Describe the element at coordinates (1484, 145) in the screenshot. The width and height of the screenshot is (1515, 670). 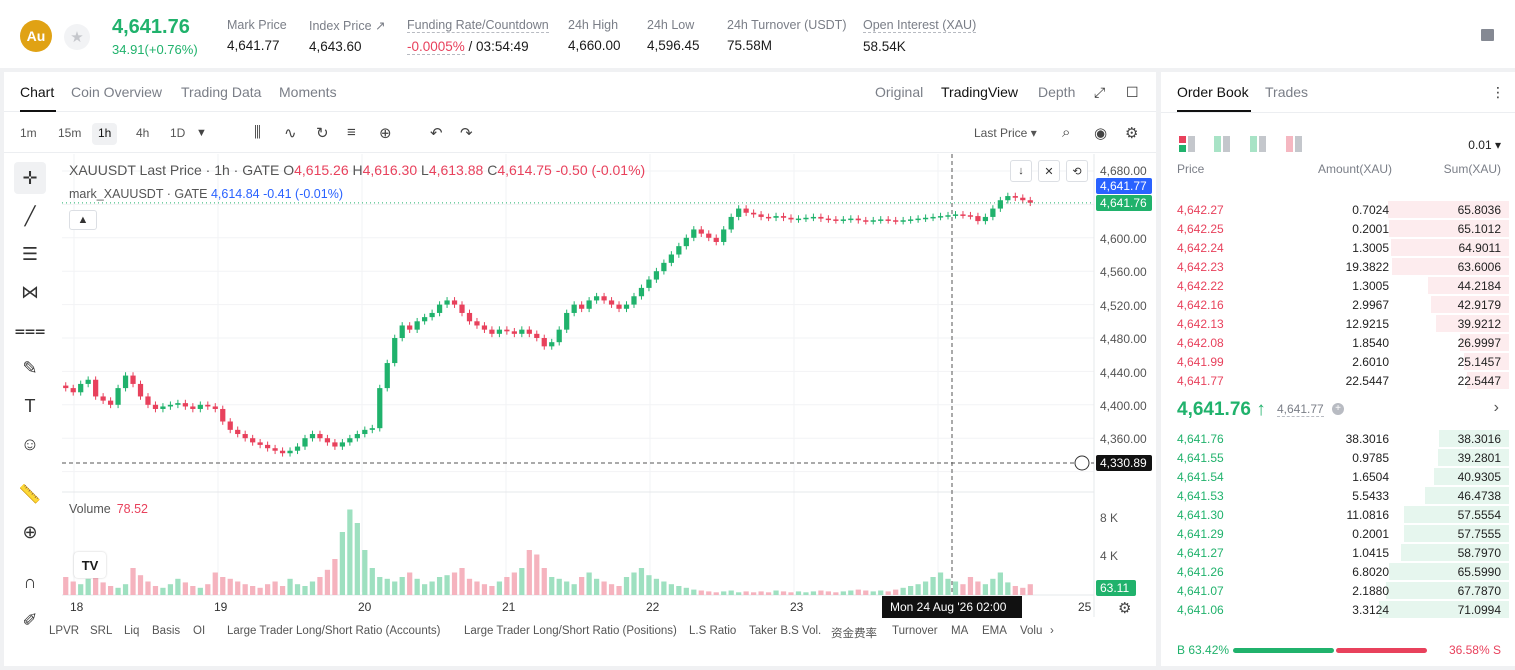
I see `precision-select: 0.01 ▾` at that location.